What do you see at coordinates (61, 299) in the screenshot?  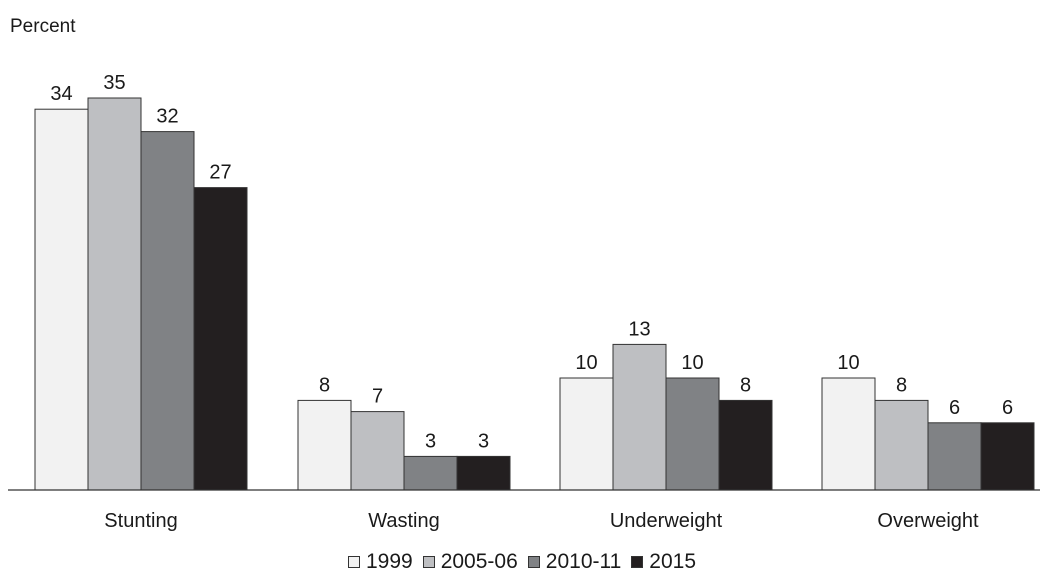 I see `bar-stunting-1999` at bounding box center [61, 299].